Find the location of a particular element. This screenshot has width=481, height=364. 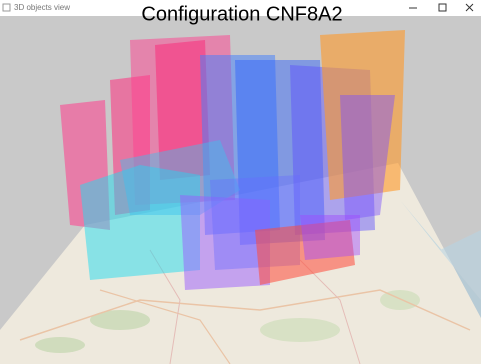

scene-title: Configuration CNF8A2 is located at coordinates (241, 14).